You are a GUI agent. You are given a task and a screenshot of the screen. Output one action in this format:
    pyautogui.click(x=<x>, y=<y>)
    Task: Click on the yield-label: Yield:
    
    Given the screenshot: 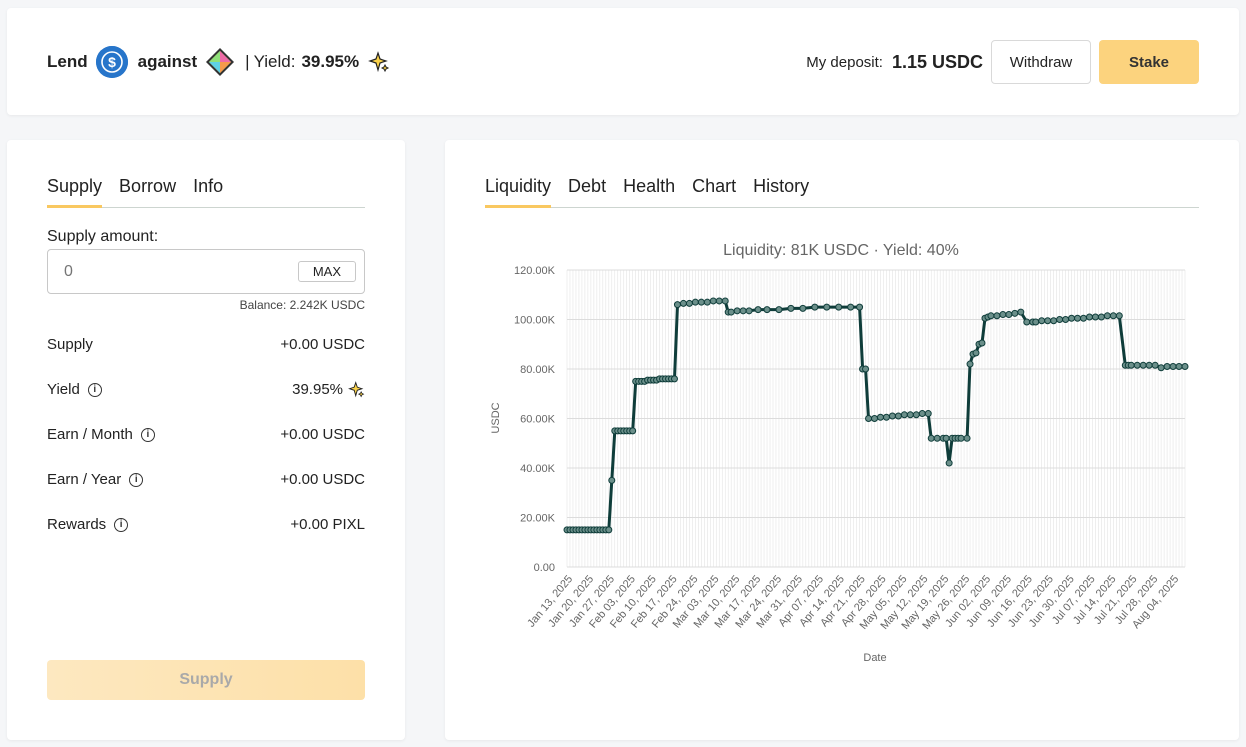 What is the action you would take?
    pyautogui.click(x=274, y=61)
    